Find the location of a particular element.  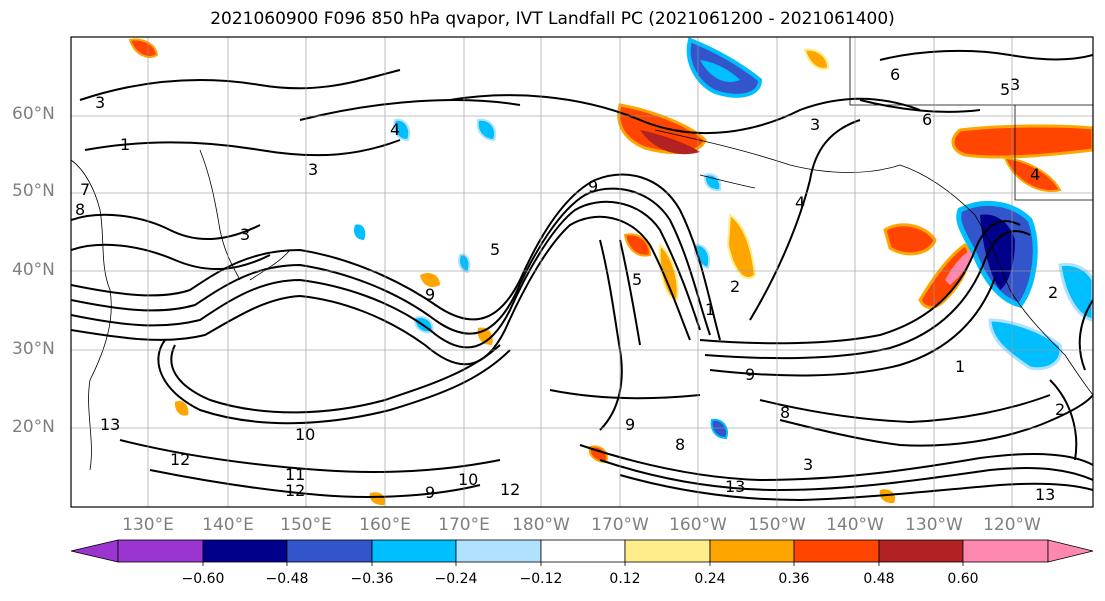

lon-label: 160°W is located at coordinates (698, 525).